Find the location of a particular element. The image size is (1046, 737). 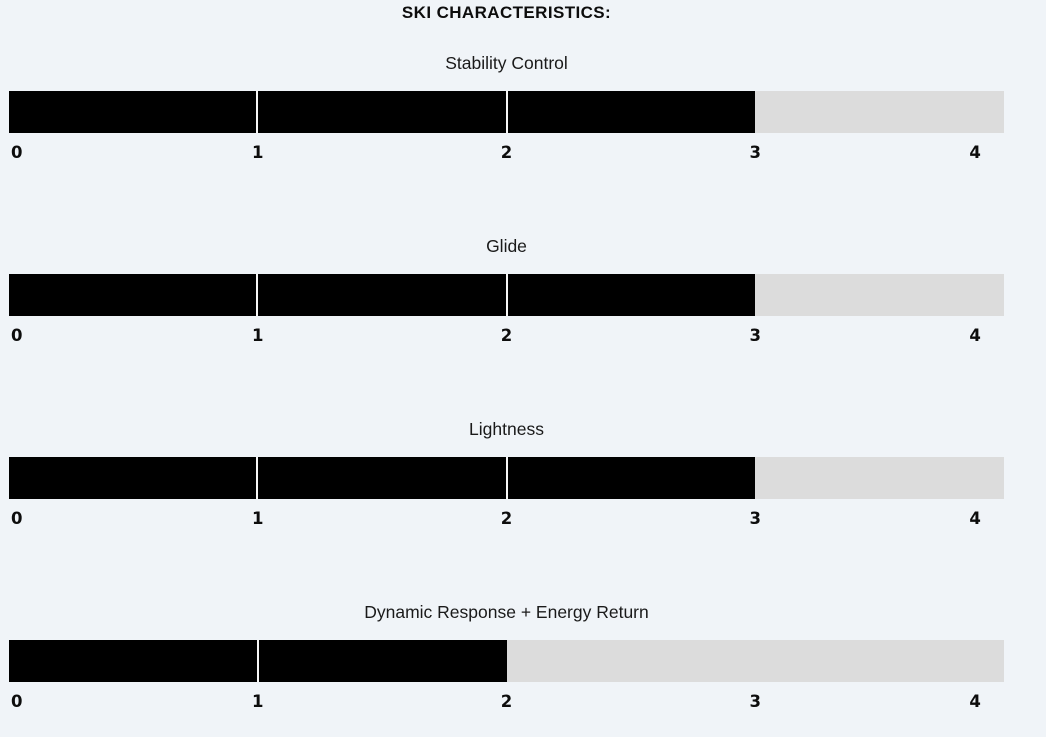

meter-group: Dynamic Response + Energy Return 0 1 2 3 4 is located at coordinates (506, 656).